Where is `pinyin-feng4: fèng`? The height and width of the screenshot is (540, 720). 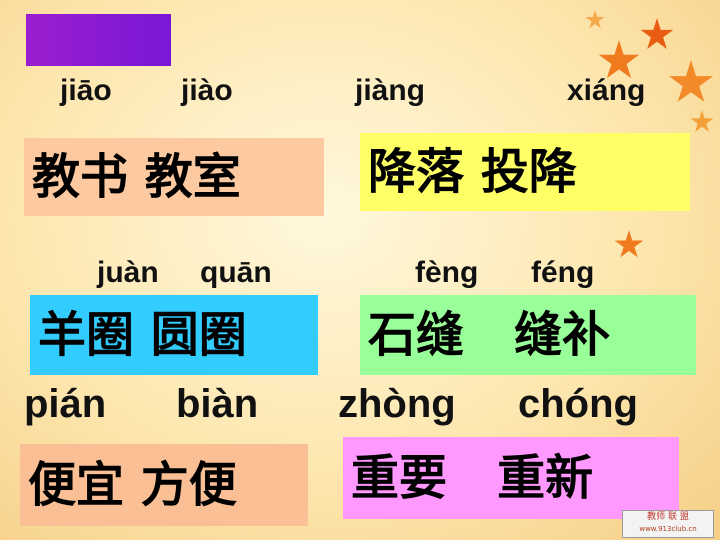 pinyin-feng4: fèng is located at coordinates (447, 272).